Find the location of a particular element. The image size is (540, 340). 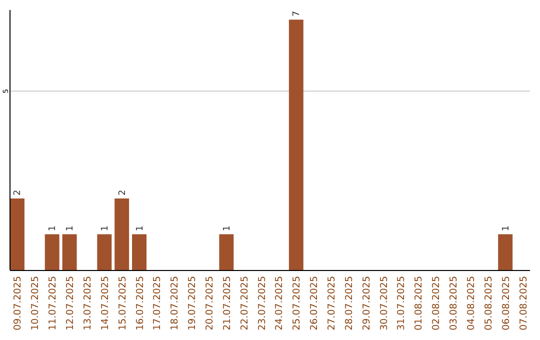

x-tick-label: 12.07.2025 is located at coordinates (70, 303).